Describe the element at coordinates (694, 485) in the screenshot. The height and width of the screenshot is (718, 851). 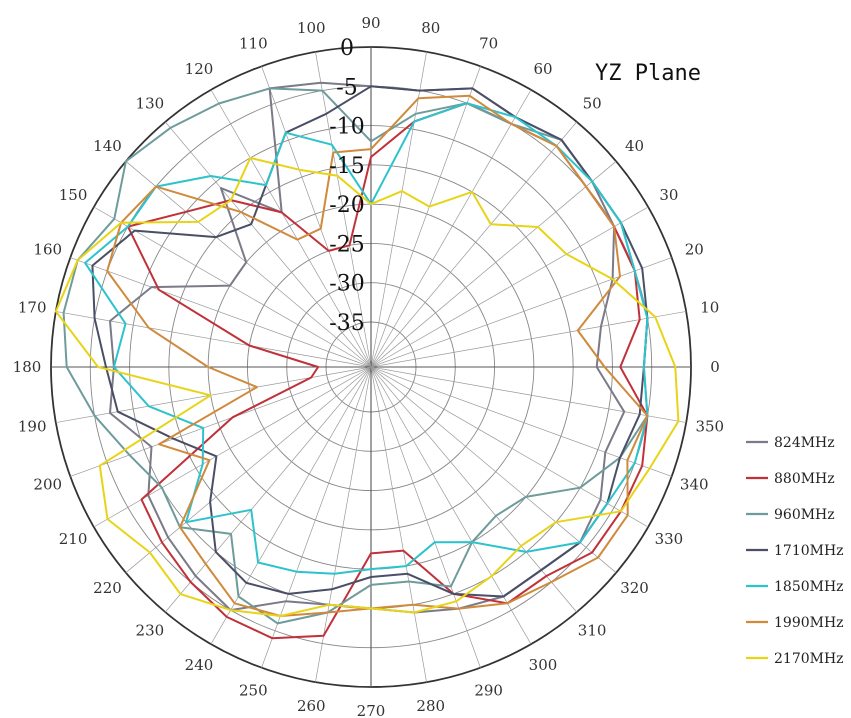
I see `angle-tick-label: 340` at that location.